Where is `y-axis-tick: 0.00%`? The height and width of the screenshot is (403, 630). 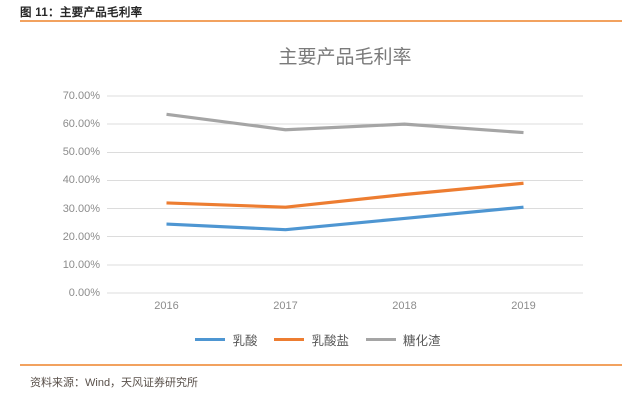
y-axis-tick: 0.00% is located at coordinates (84, 293).